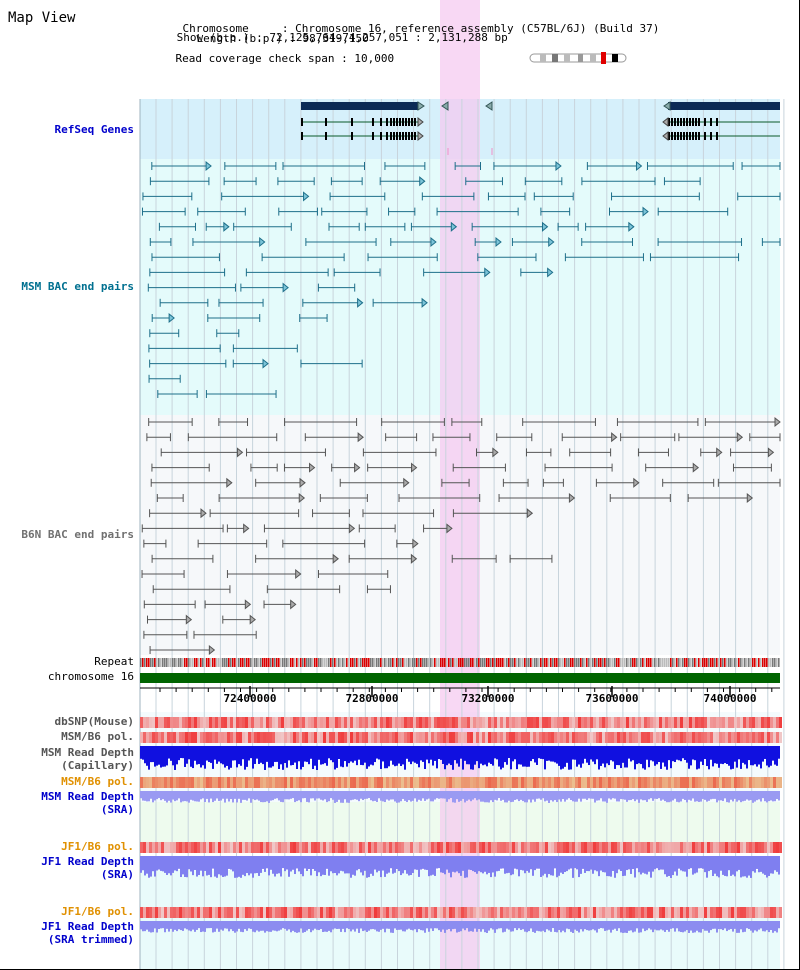  I want to click on msm-read-depth-cap-label: MSM Read Depth, so click(87, 752).